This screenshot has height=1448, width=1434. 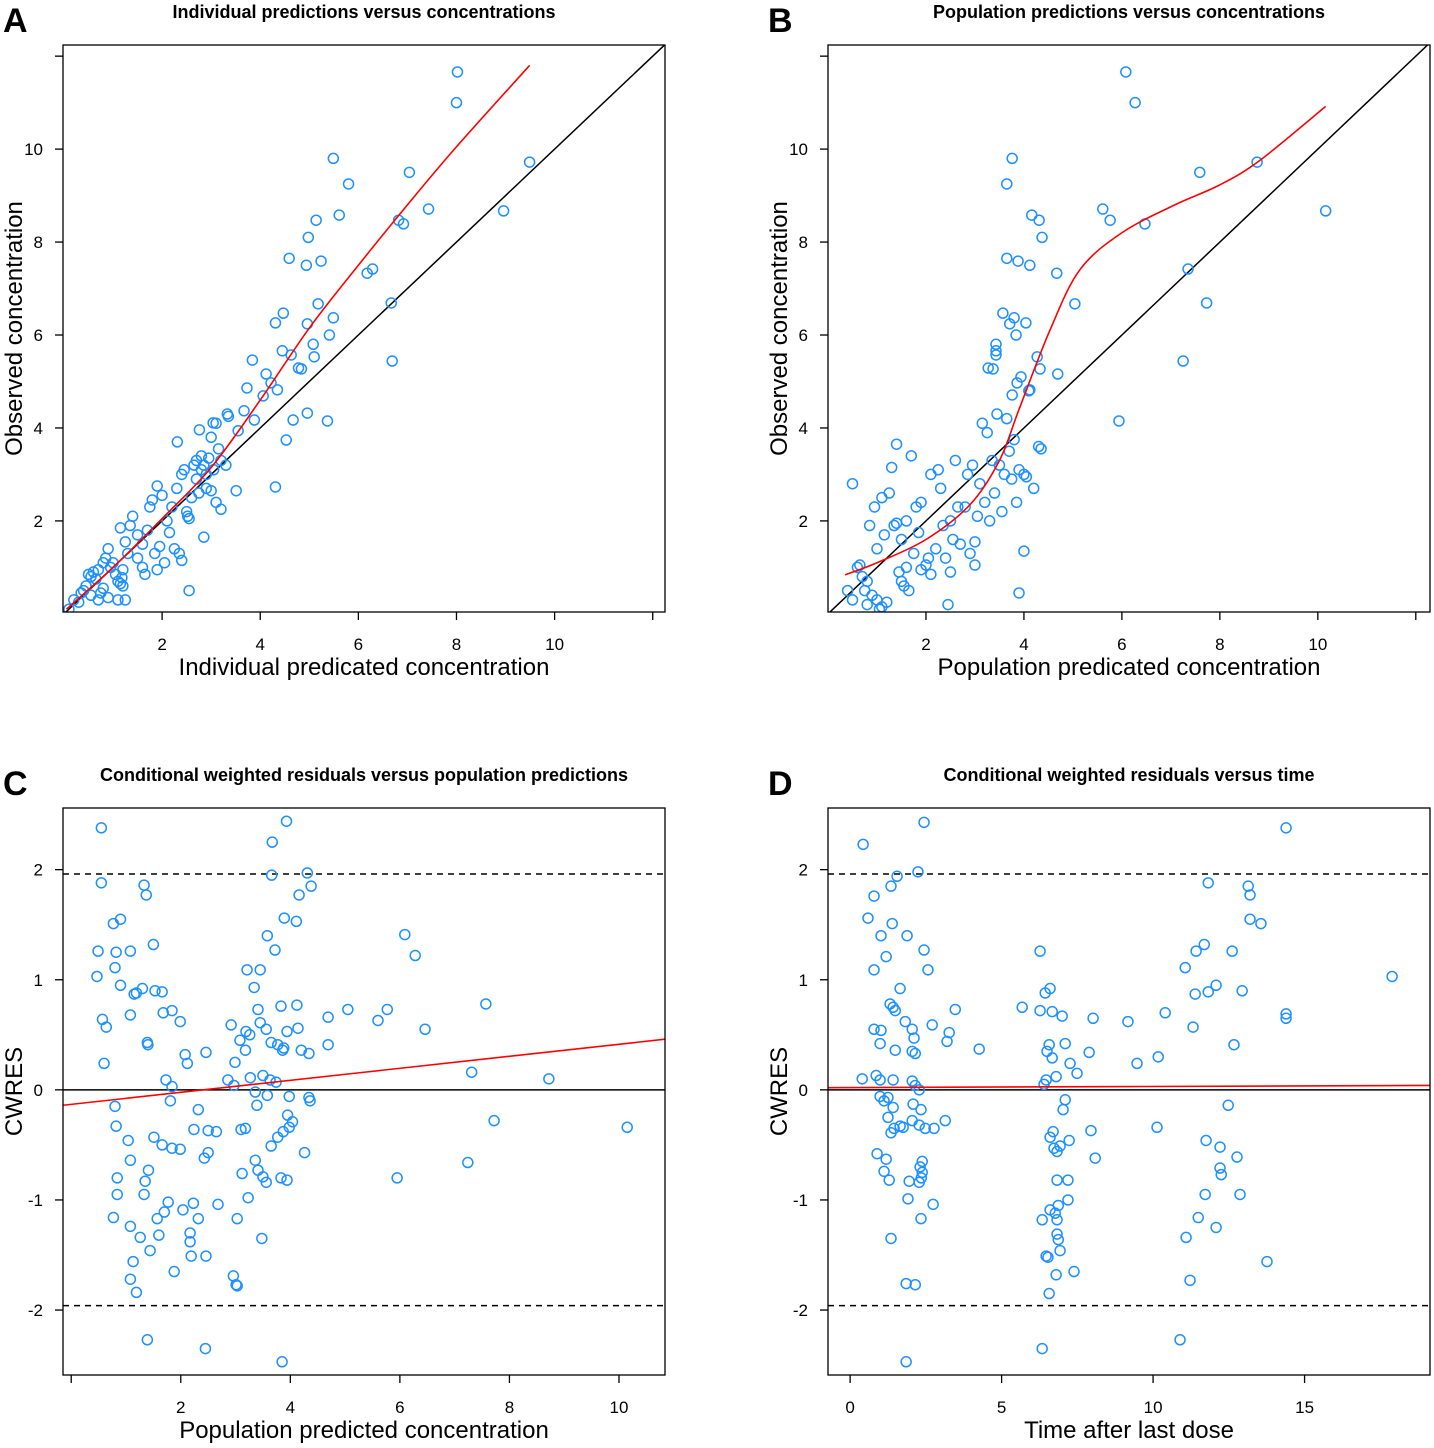 What do you see at coordinates (35, 1310) in the screenshot?
I see `y-tick-label: -2` at bounding box center [35, 1310].